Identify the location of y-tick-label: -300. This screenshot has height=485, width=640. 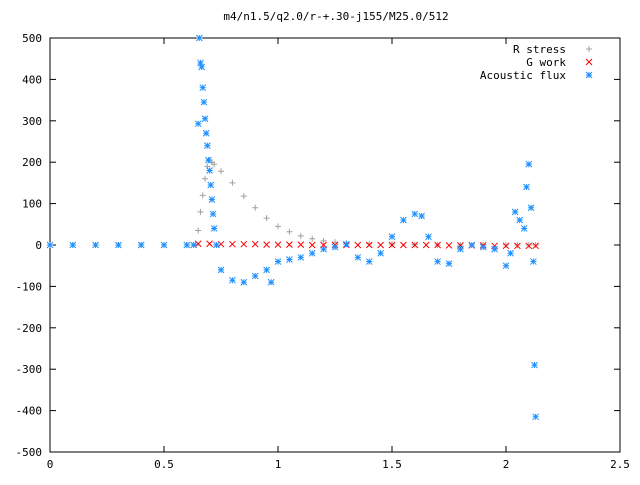
(29, 369).